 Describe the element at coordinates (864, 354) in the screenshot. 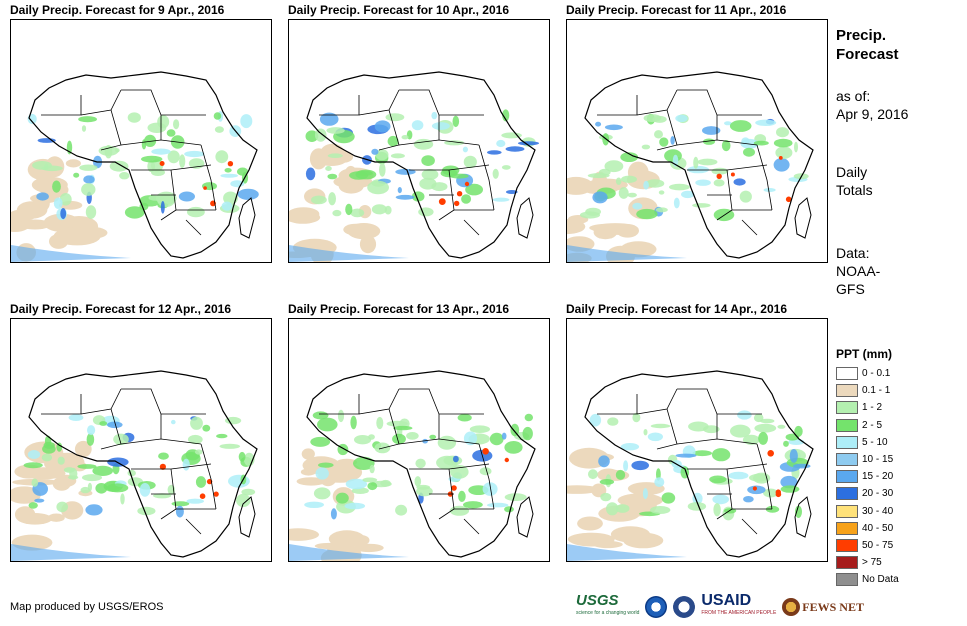

I see `legend-title: PPT (mm)` at that location.